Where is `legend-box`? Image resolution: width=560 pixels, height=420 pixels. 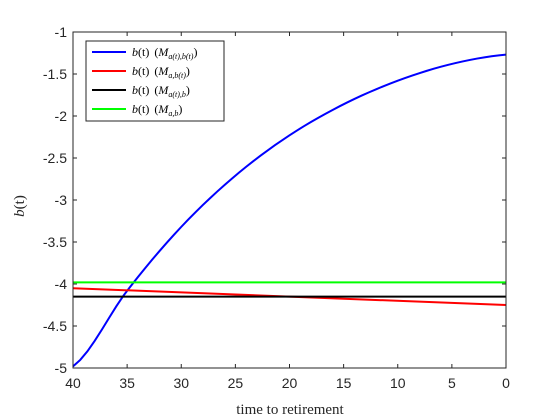 legend-box is located at coordinates (155, 81).